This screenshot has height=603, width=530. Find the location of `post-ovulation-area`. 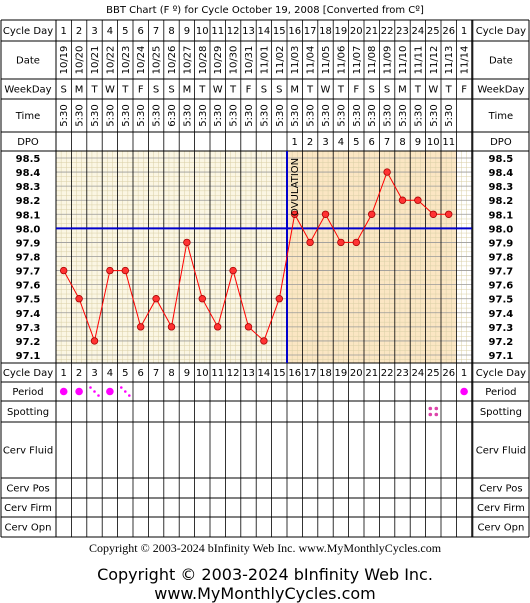

post-ovulation-area is located at coordinates (372, 257).